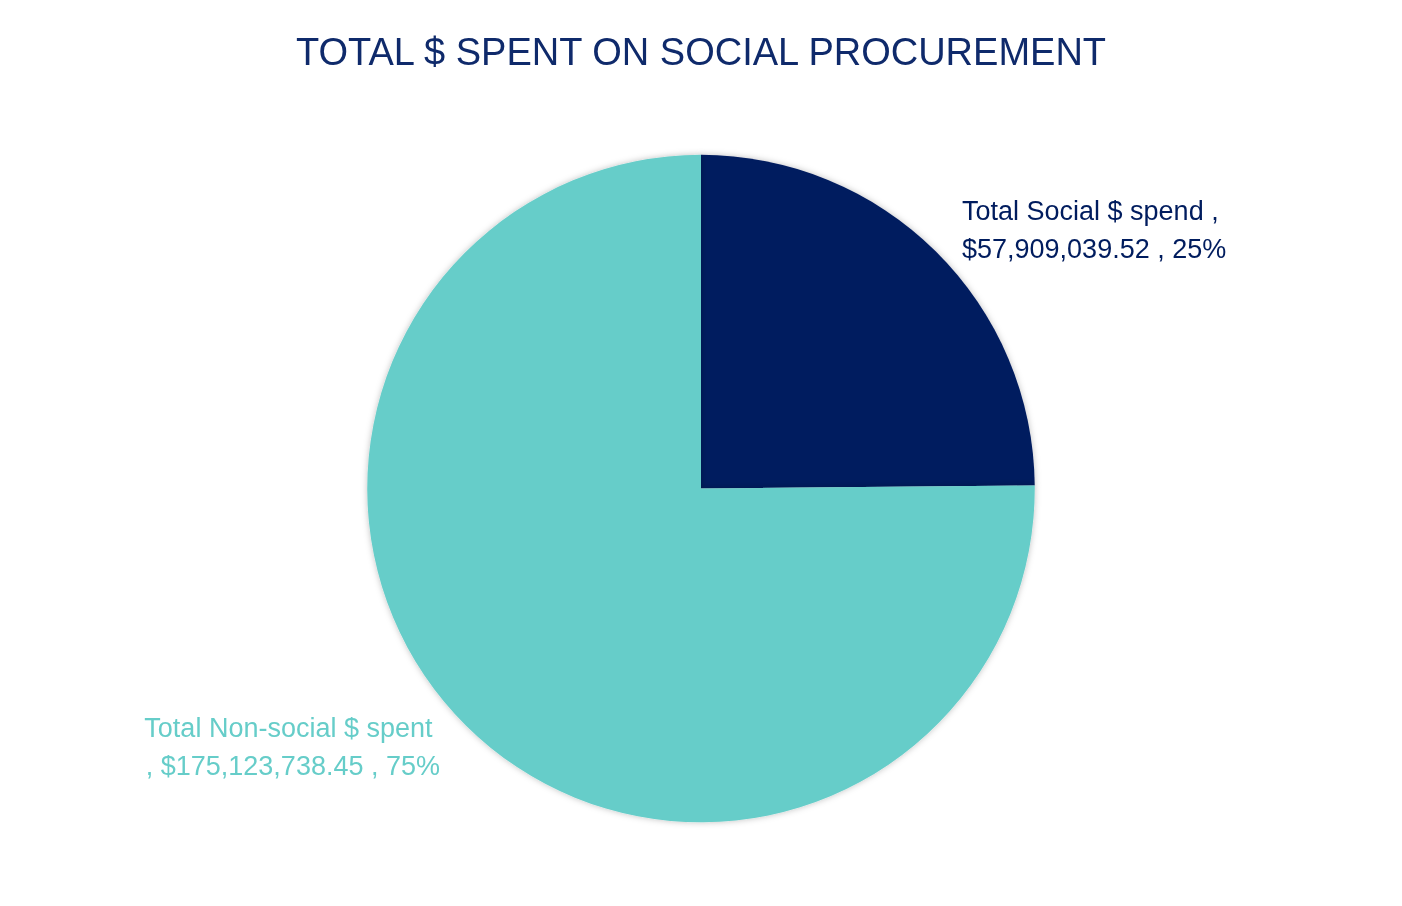  Describe the element at coordinates (1094, 230) in the screenshot. I see `slice-label: Total Social $ spend , $57,909,039.52 , 25%` at that location.